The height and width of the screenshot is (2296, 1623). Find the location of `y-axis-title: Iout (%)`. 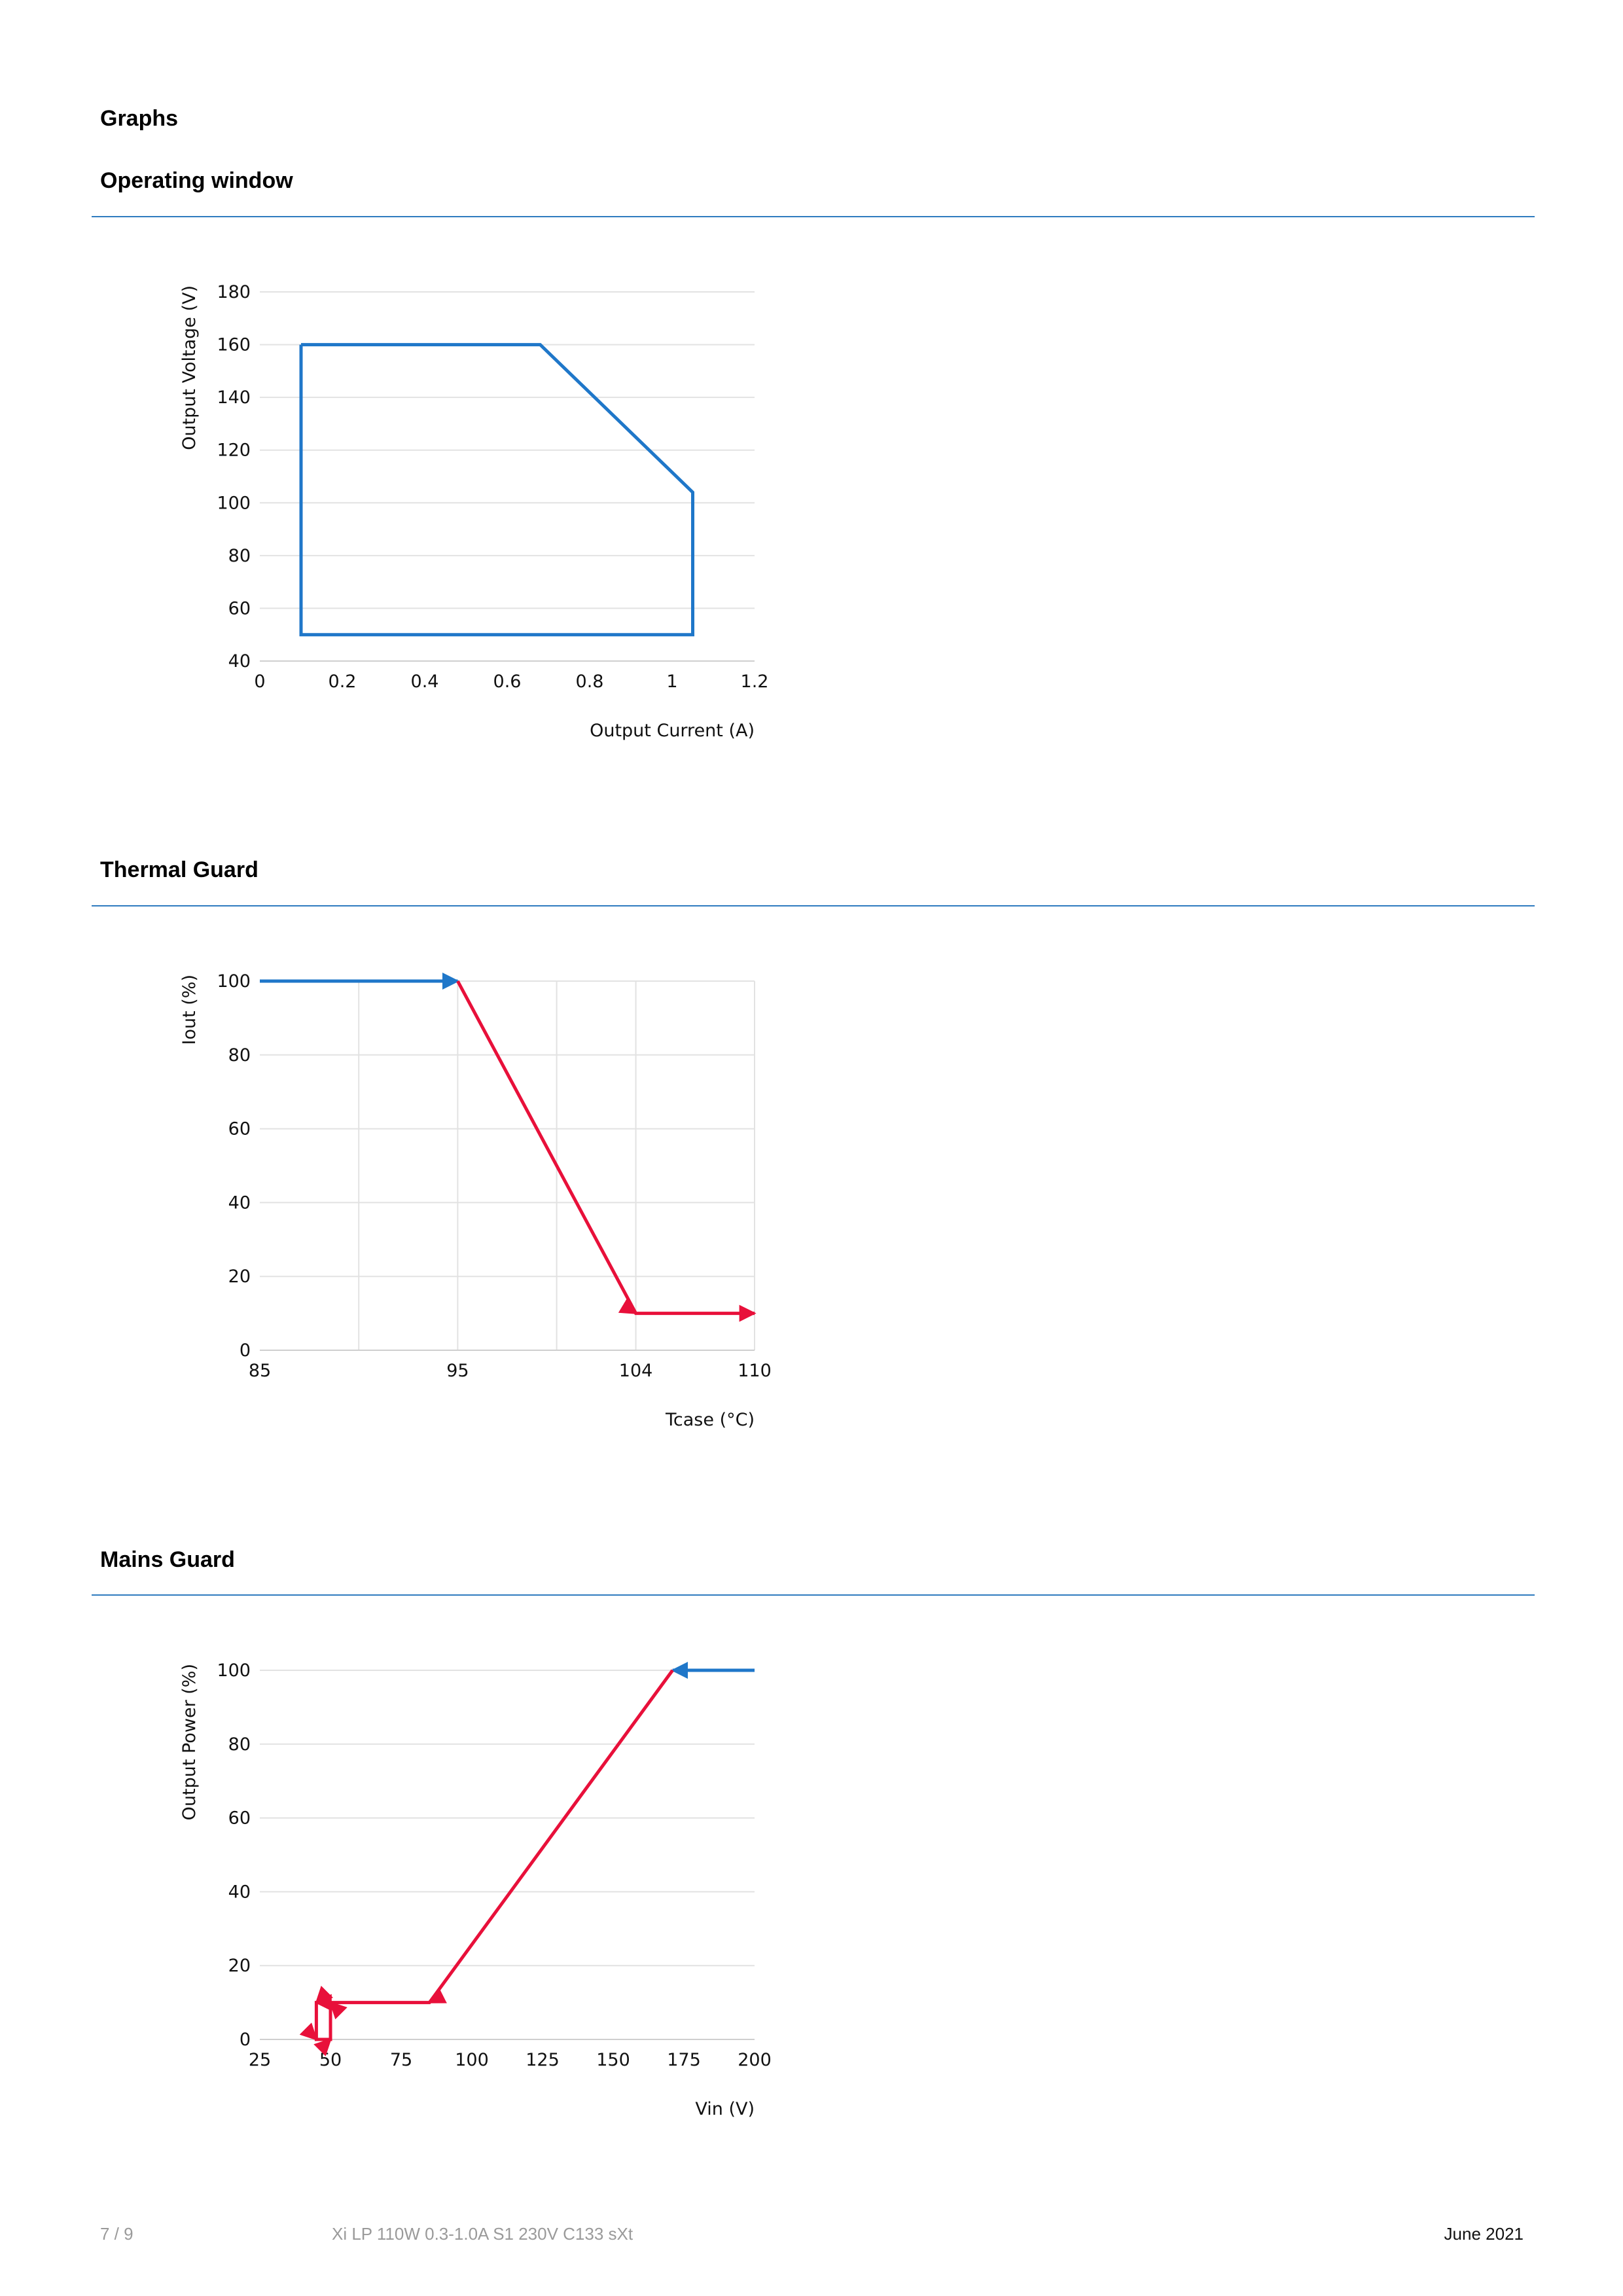

y-axis-title: Iout (%) is located at coordinates (189, 1010).